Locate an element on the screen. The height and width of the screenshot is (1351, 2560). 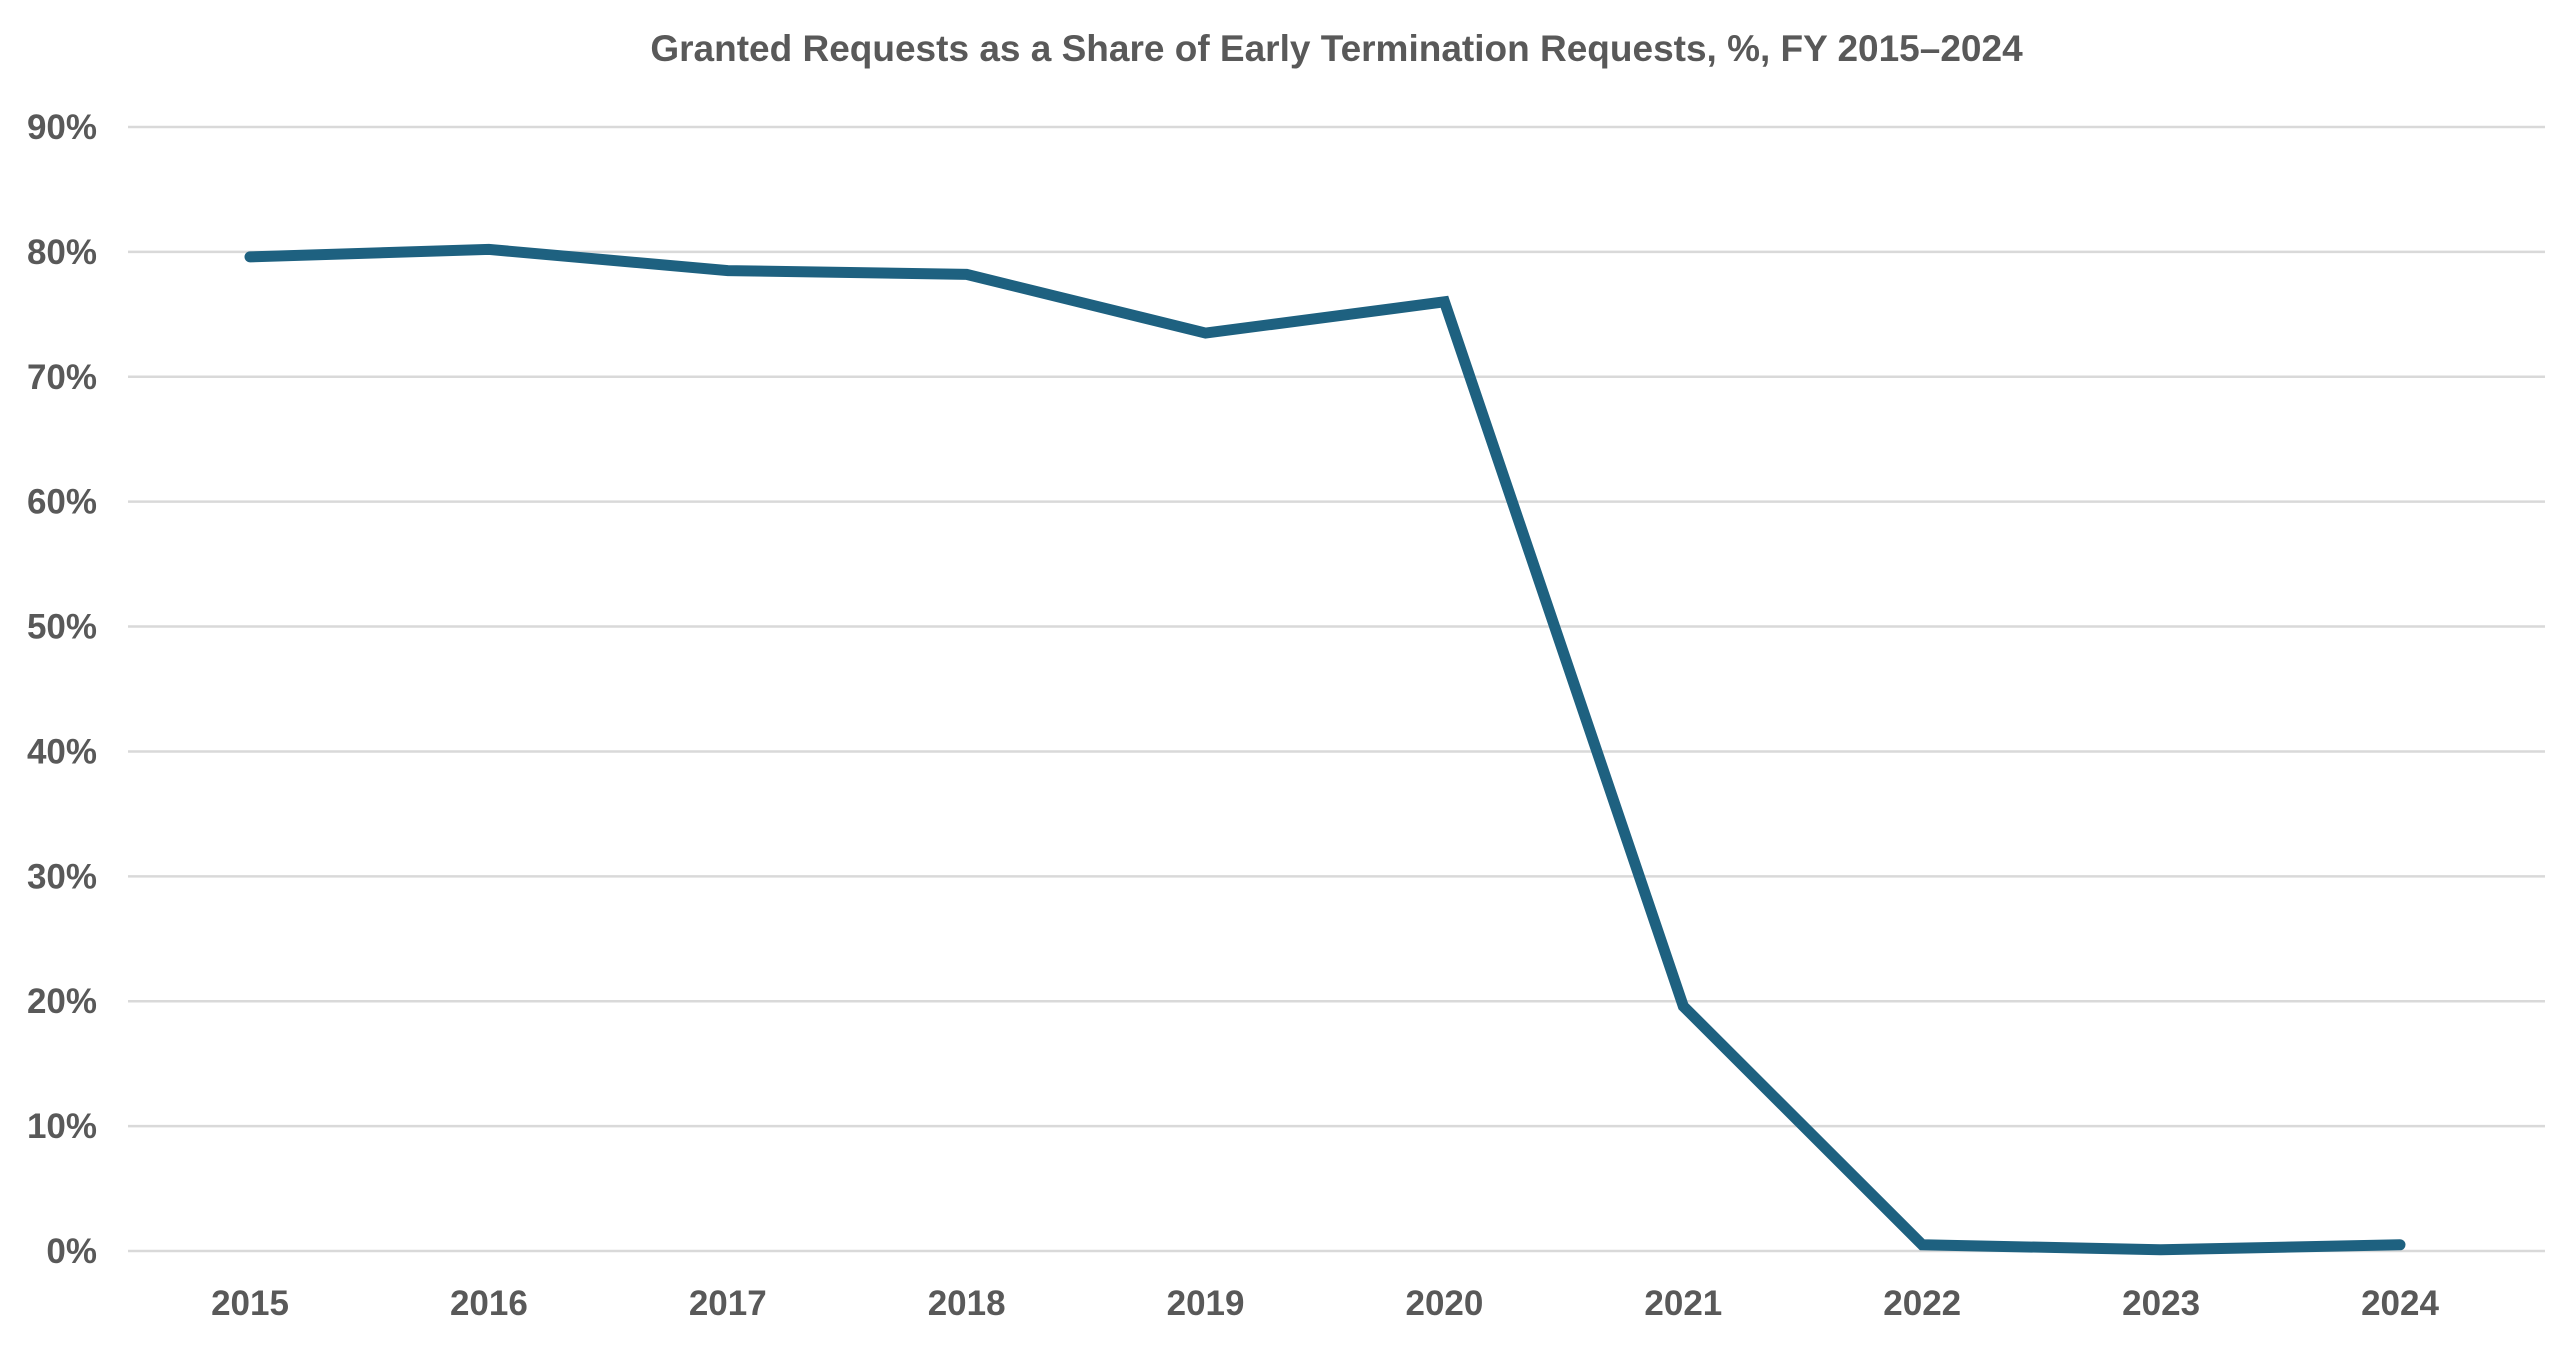
x-tick-label: 2016 is located at coordinates (489, 1303).